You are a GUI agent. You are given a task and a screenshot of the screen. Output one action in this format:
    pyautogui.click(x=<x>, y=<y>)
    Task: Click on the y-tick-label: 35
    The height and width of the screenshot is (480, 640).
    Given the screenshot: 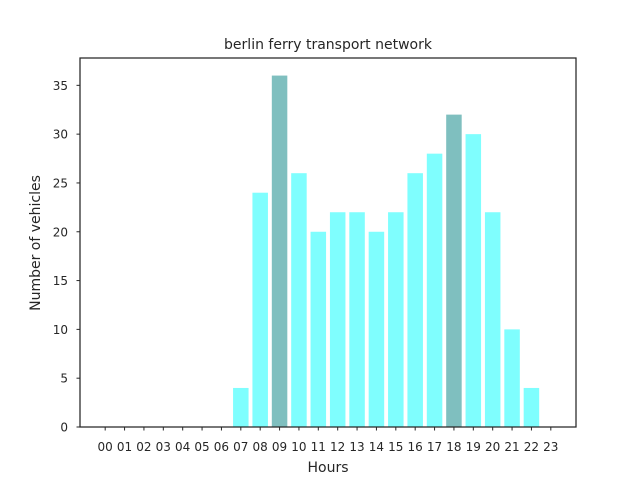 What is the action you would take?
    pyautogui.click(x=60, y=86)
    